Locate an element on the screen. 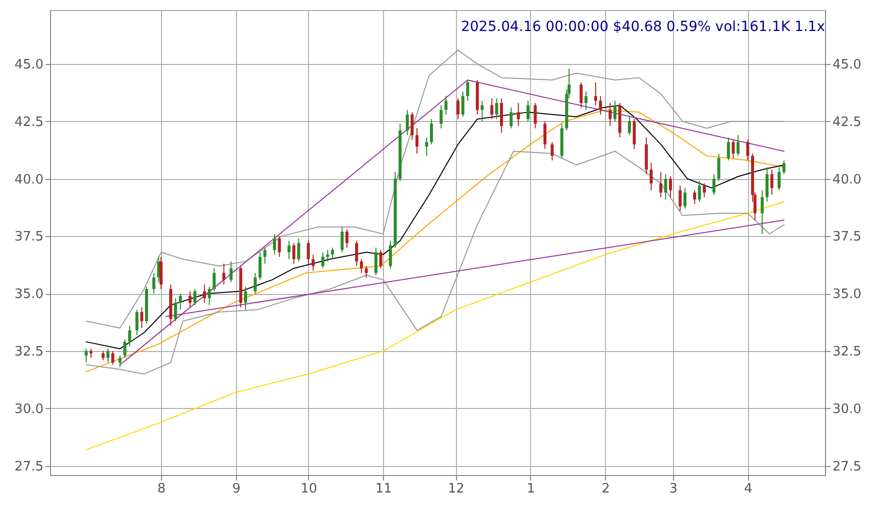  x-tick-label: 9 is located at coordinates (236, 489).